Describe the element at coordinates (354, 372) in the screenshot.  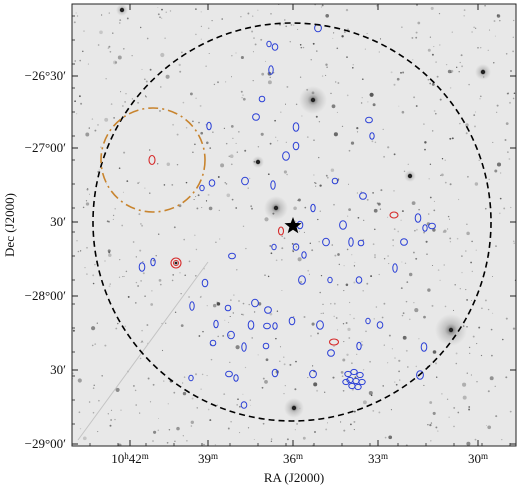
I see `blue-contour-cluster` at that location.